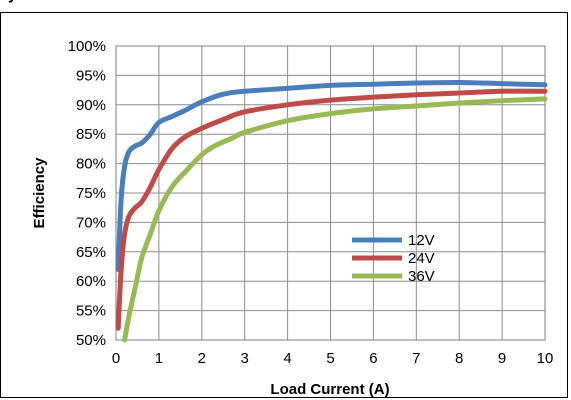 The height and width of the screenshot is (400, 571). I want to click on y-tick-label: 70%, so click(91, 222).